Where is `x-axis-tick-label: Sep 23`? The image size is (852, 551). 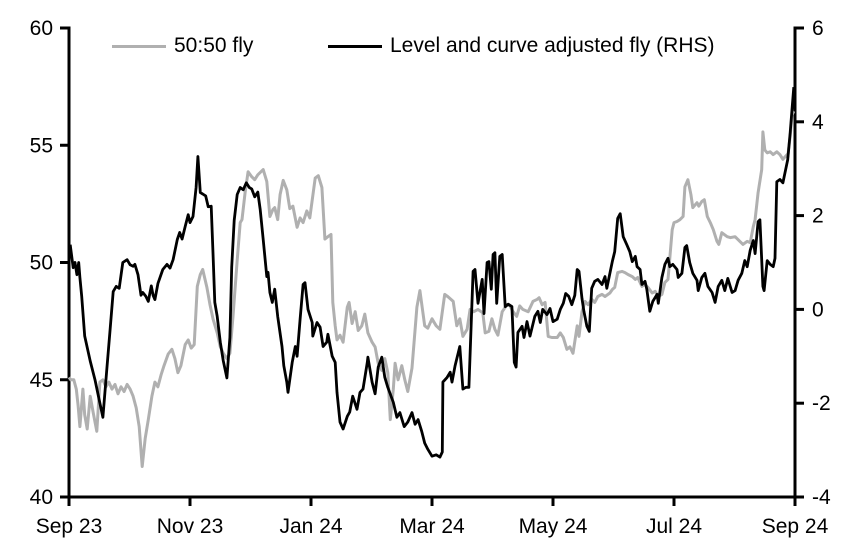
x-axis-tick-label: Sep 23 is located at coordinates (69, 526).